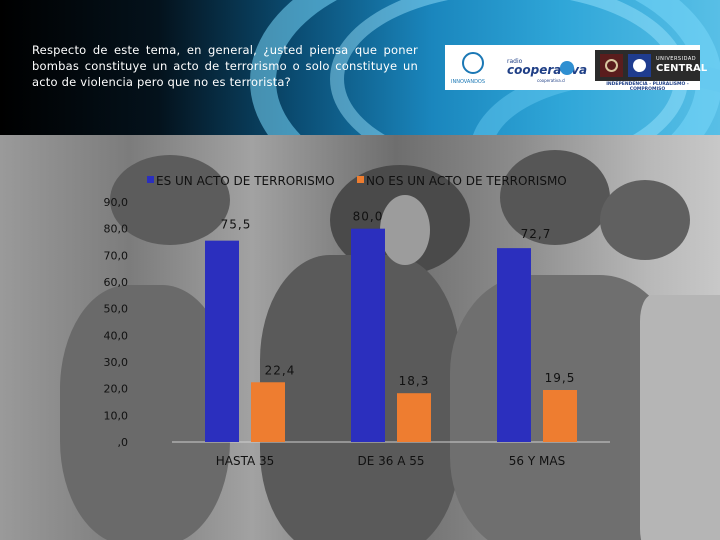  I want to click on ucentral-big-text: CENTRAL, so click(682, 68).